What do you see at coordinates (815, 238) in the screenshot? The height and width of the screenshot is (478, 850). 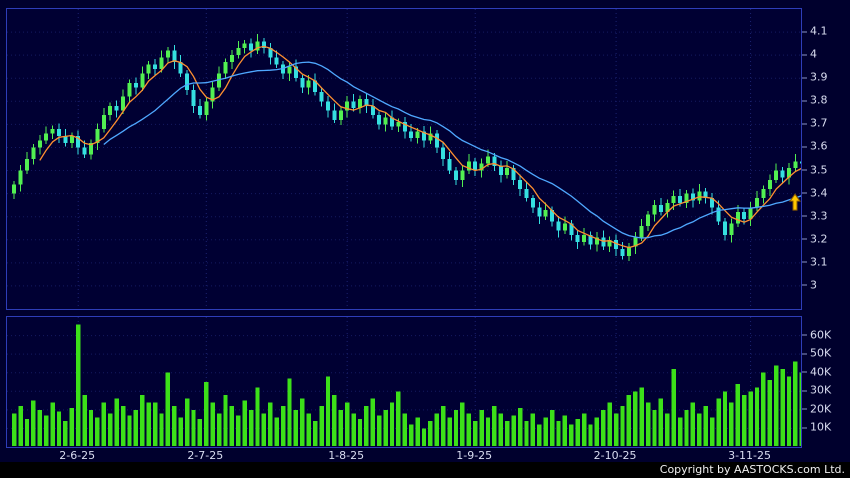 I see `price-tick-label: 3.2` at bounding box center [815, 238].